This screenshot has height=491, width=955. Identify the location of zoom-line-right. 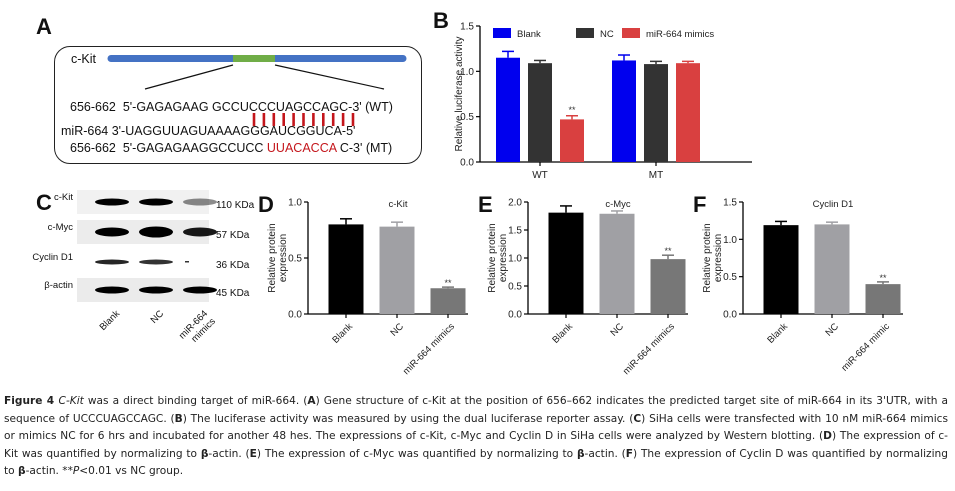
(329, 77).